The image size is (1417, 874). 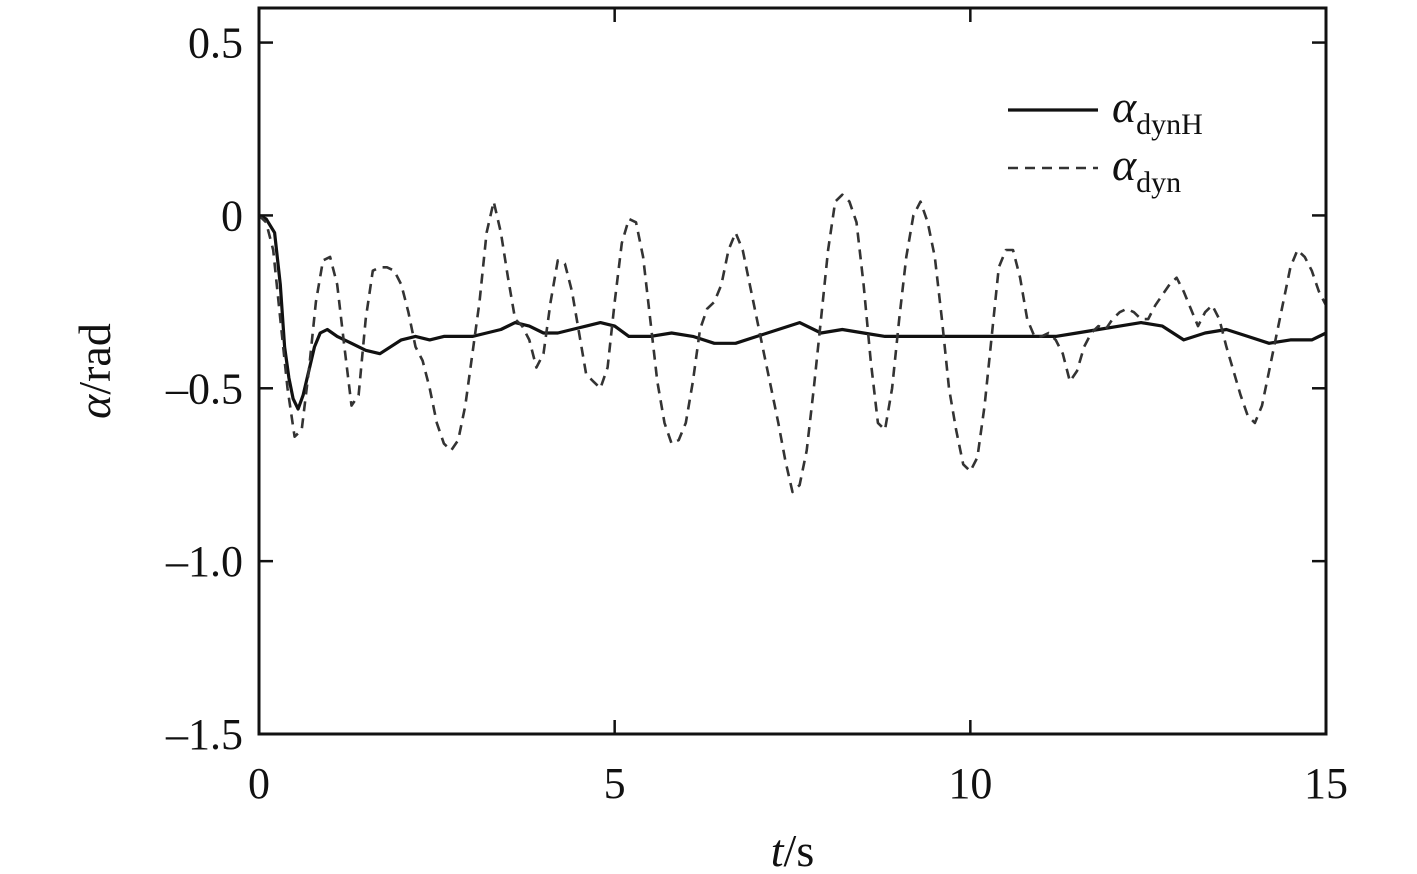 I want to click on x-tick-label: 10, so click(x=970, y=783).